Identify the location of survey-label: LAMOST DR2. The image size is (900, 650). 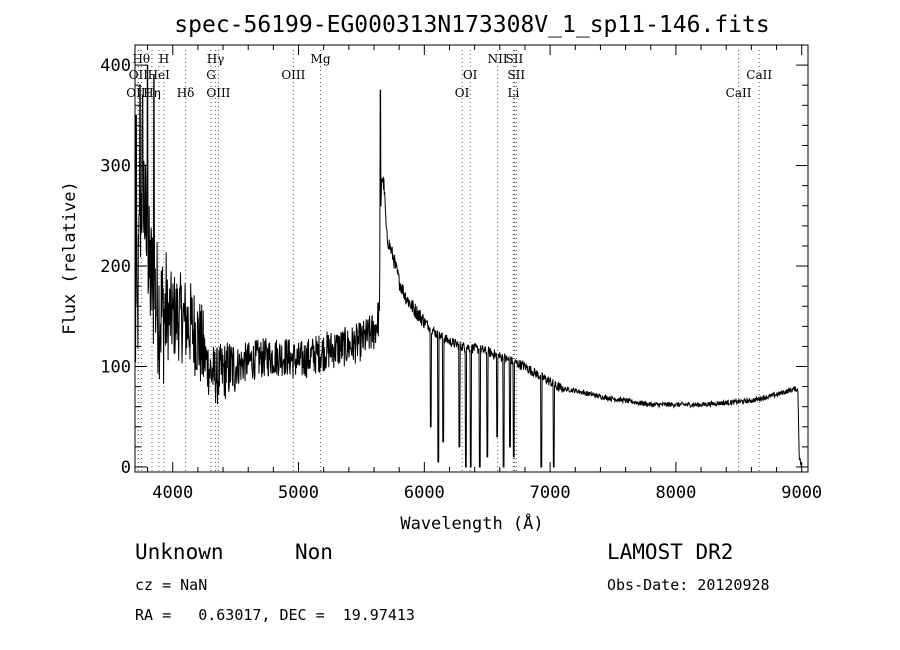
(670, 552).